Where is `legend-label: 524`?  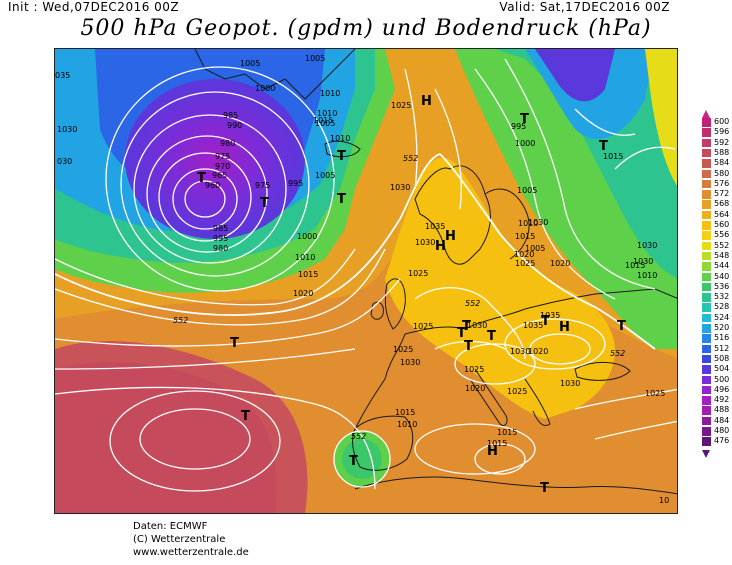
legend-label: 524 is located at coordinates (722, 317).